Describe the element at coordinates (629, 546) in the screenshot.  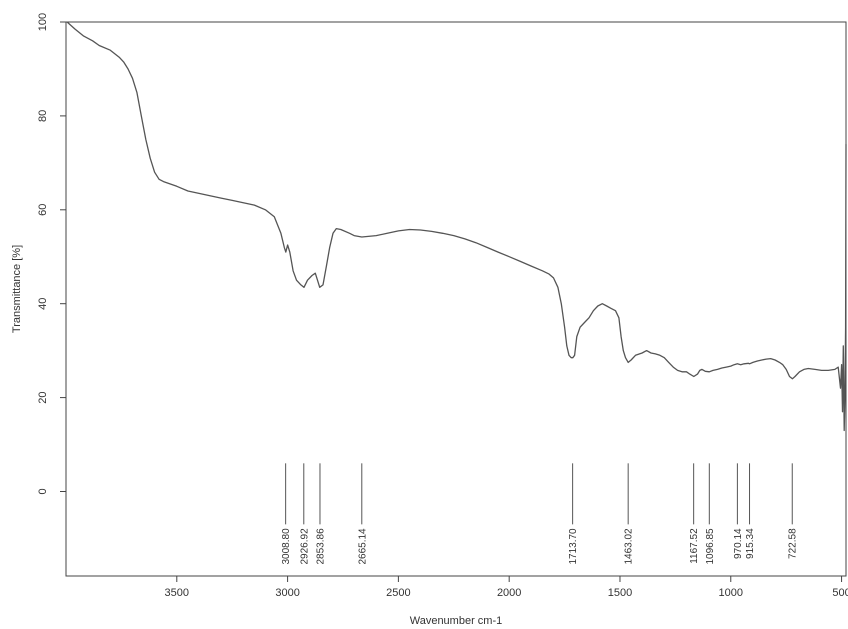
I see `peak-label: 1463.02` at that location.